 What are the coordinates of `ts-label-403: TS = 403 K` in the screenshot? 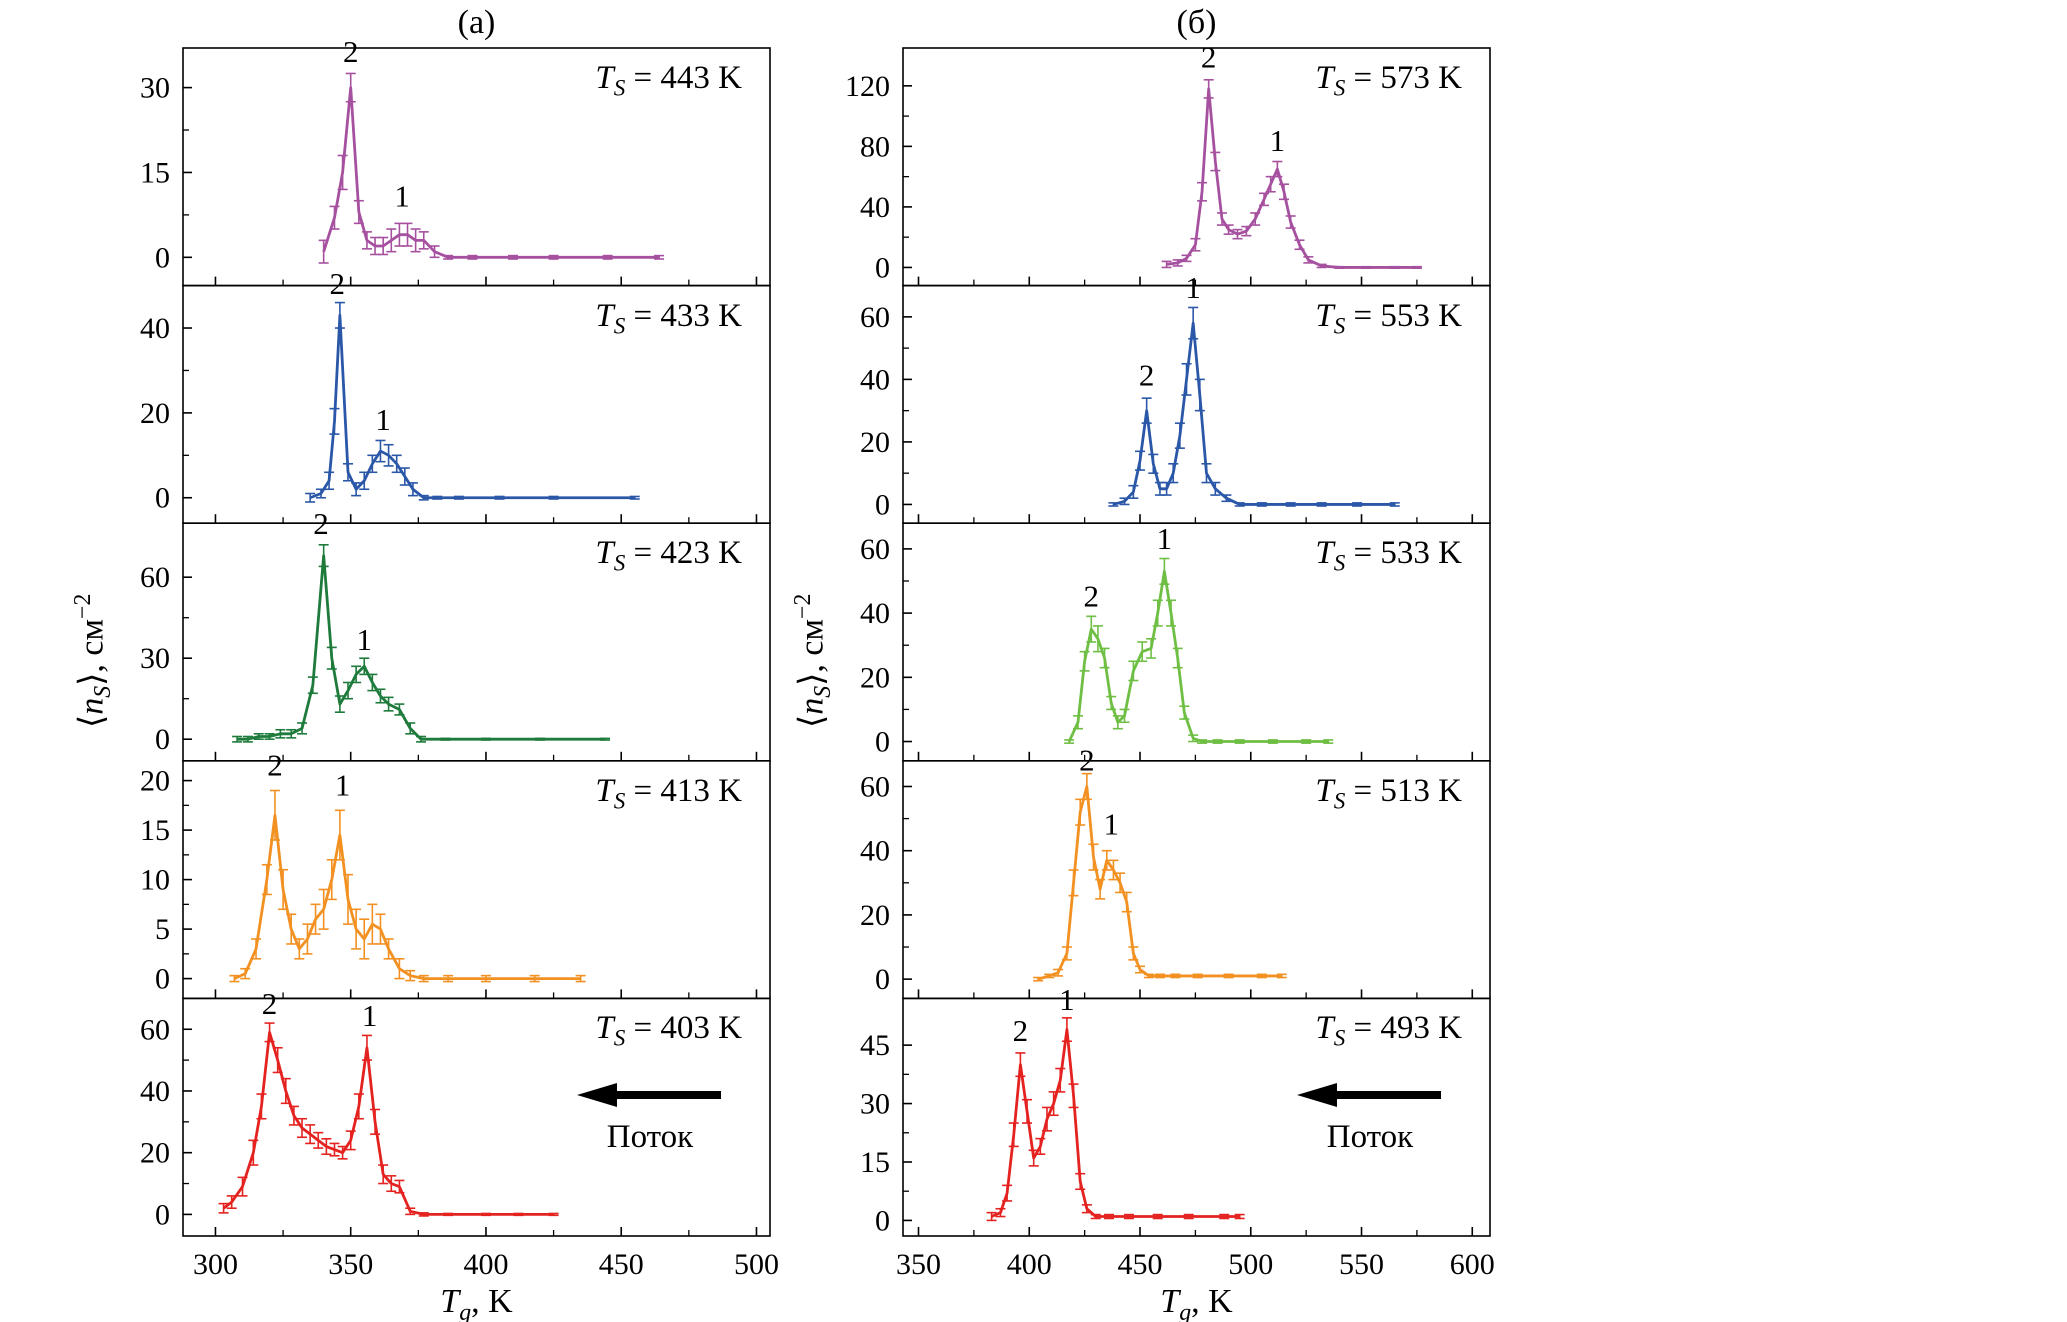 It's located at (668, 1031).